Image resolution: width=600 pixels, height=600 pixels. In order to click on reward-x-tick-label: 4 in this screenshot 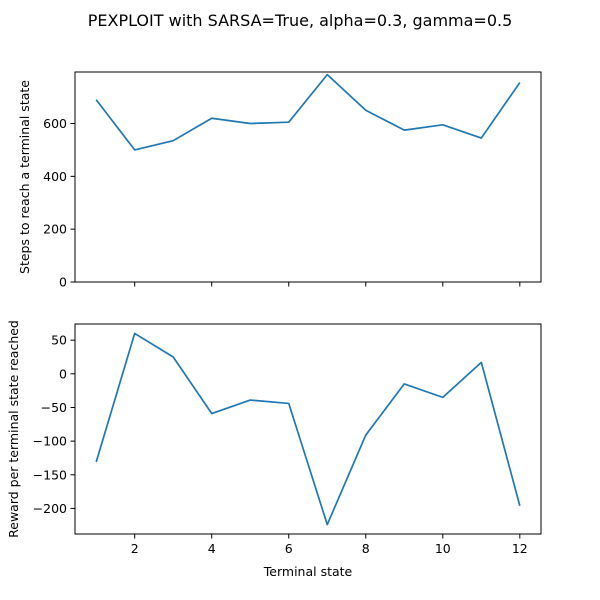, I will do `click(212, 548)`.